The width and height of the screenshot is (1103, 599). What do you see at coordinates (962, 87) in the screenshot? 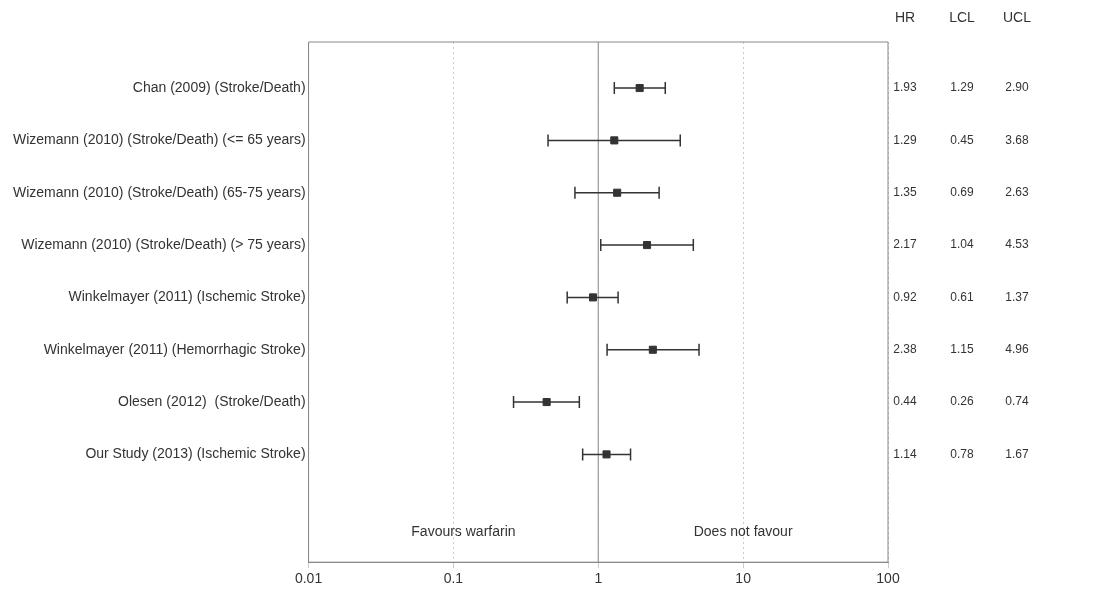
I see `text: 1.29` at bounding box center [962, 87].